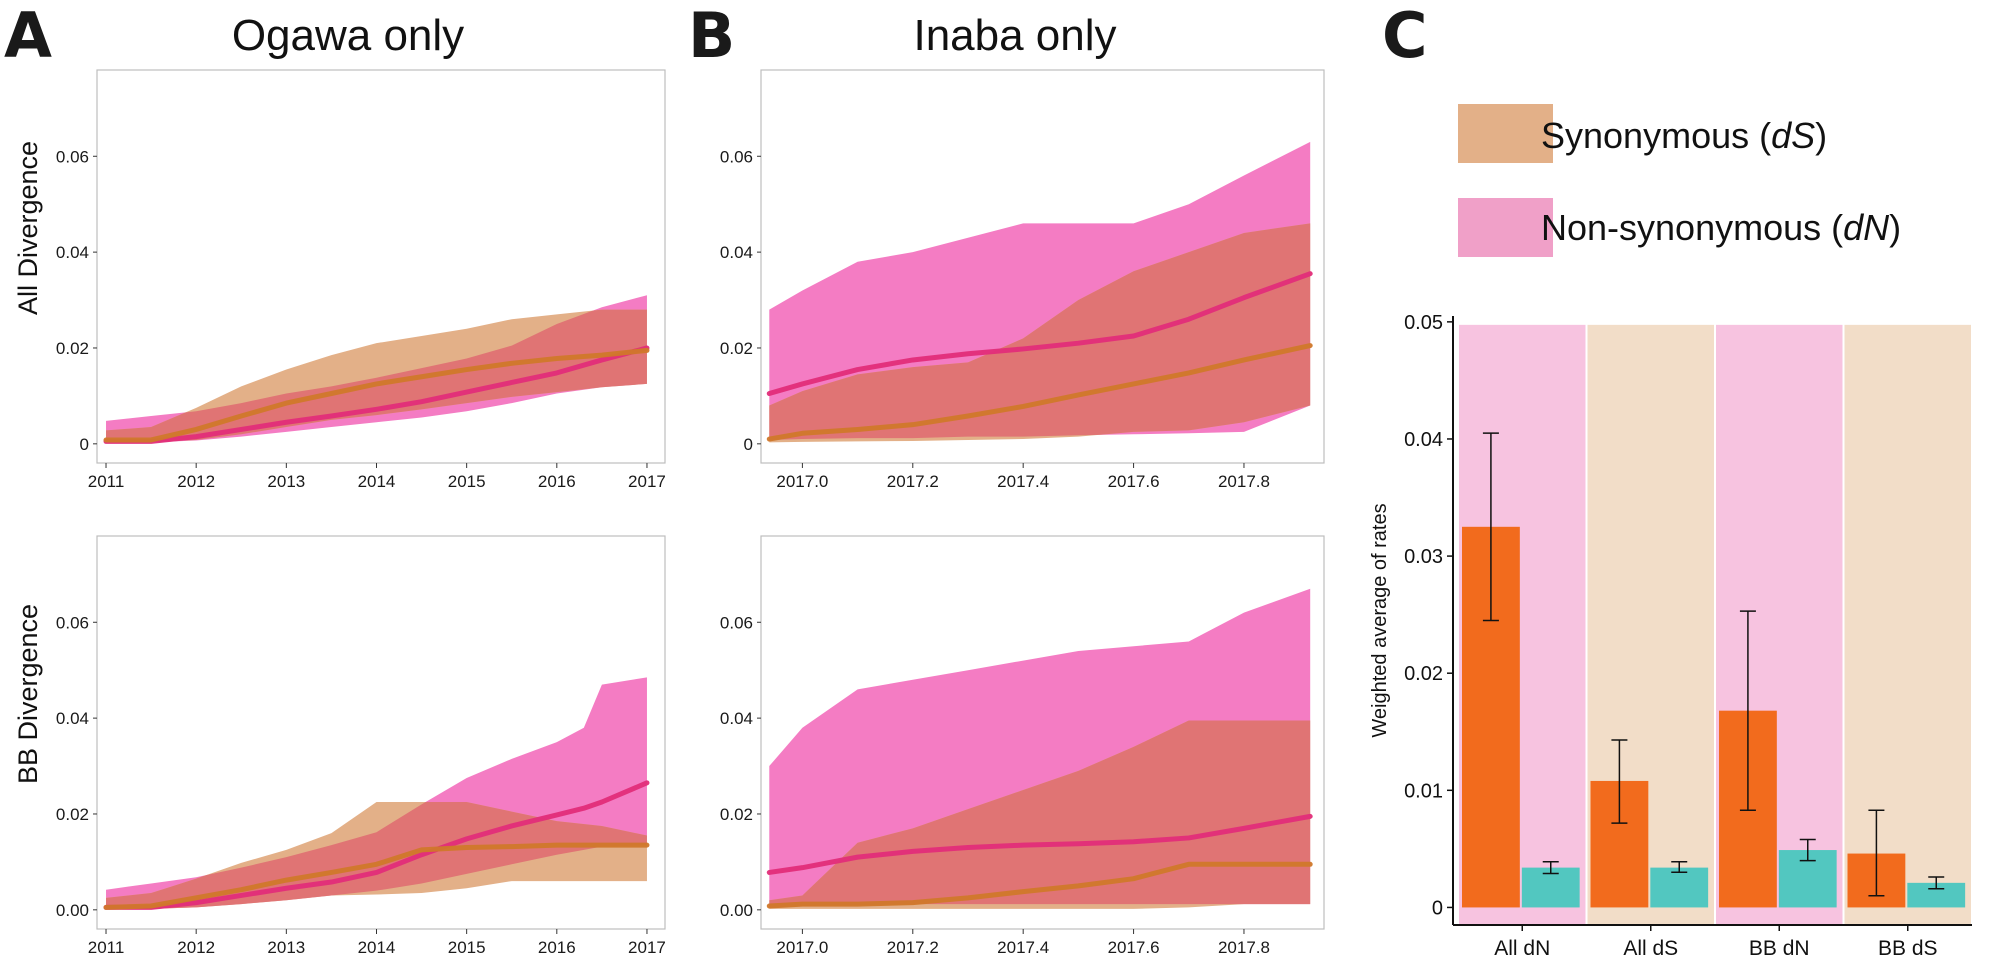 Image resolution: width=1996 pixels, height=959 pixels. What do you see at coordinates (1423, 791) in the screenshot?
I see `y-tick-label: 0.01` at bounding box center [1423, 791].